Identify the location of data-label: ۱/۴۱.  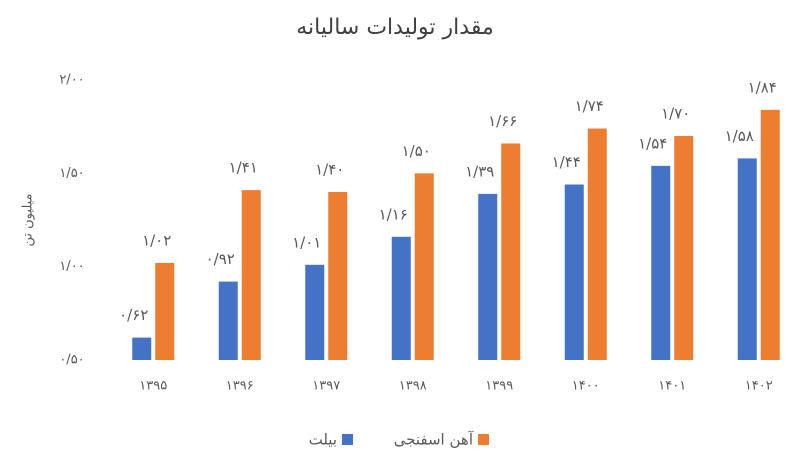
(243, 168).